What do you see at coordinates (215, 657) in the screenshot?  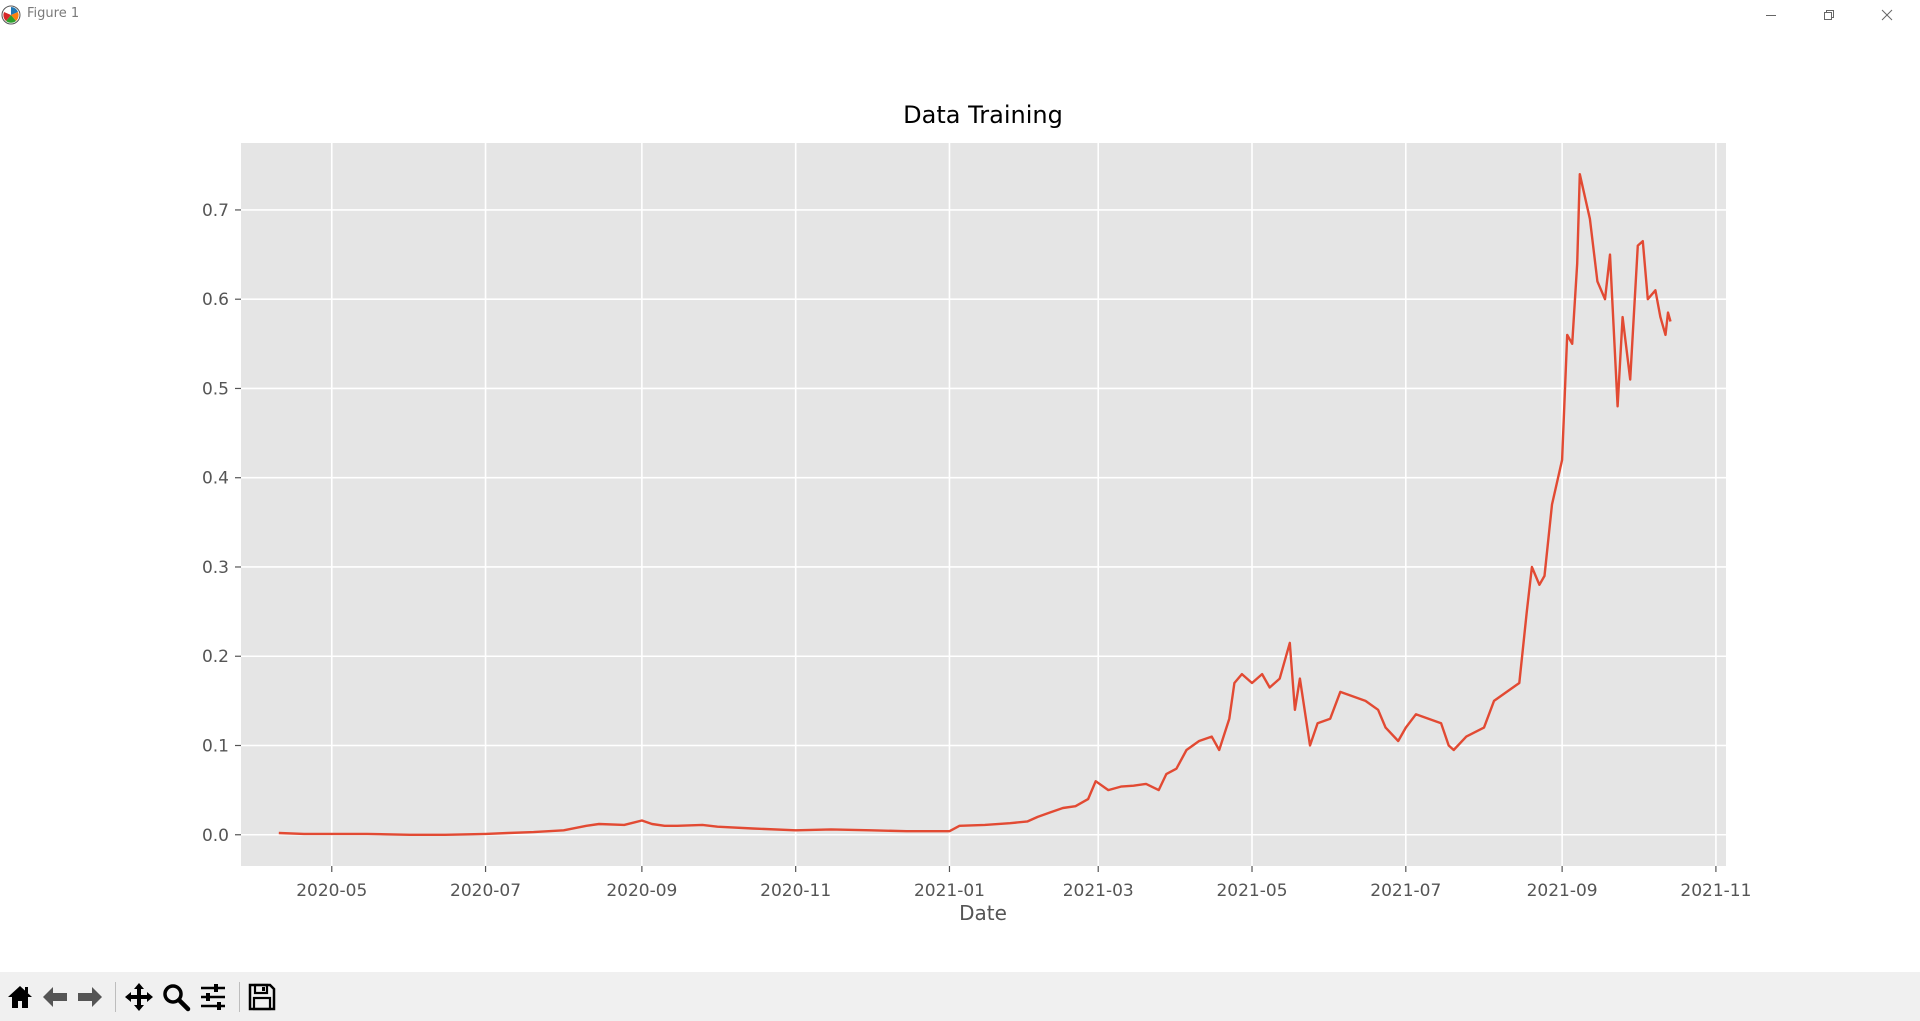 I see `y-tick-label: 0.2` at bounding box center [215, 657].